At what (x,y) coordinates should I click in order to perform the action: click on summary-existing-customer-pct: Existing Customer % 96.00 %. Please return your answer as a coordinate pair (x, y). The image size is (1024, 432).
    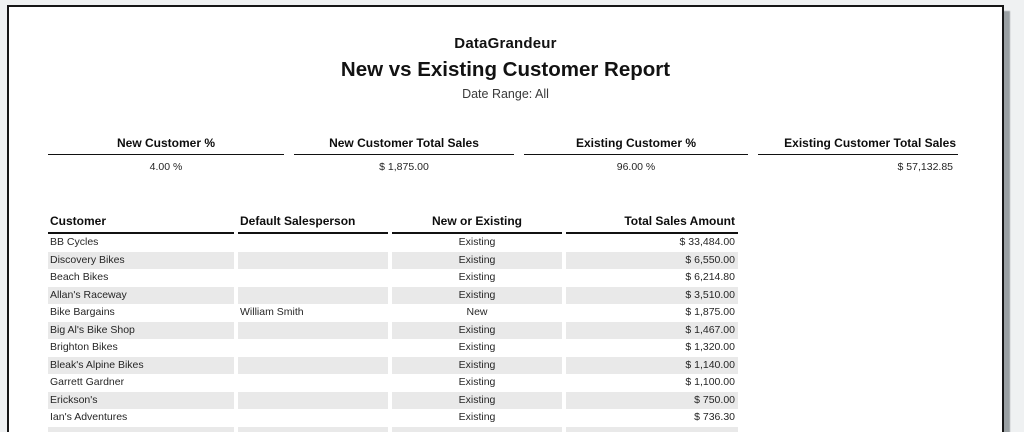
    Looking at the image, I should click on (636, 154).